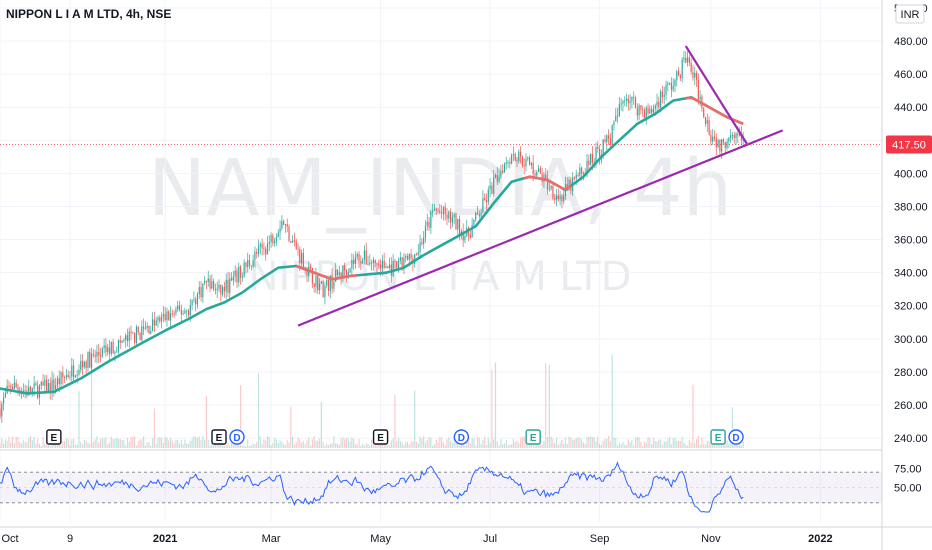 The height and width of the screenshot is (550, 932). What do you see at coordinates (911, 174) in the screenshot?
I see `price-axis-tick-label: 400.00` at bounding box center [911, 174].